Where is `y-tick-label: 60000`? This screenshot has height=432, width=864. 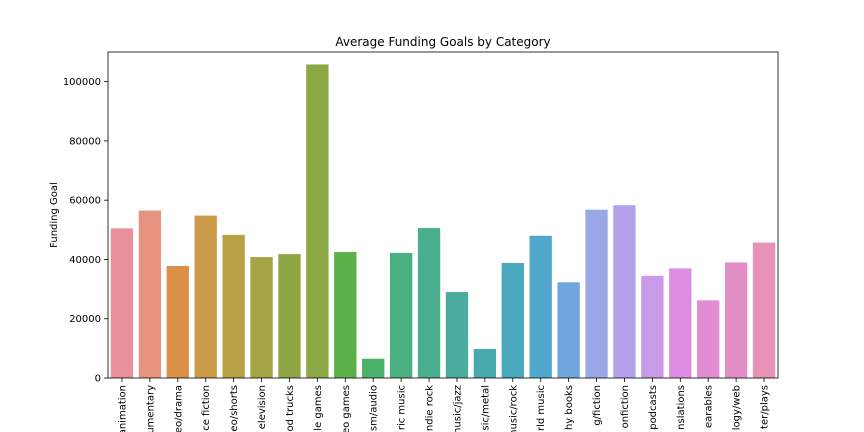 y-tick-label: 60000 is located at coordinates (85, 201).